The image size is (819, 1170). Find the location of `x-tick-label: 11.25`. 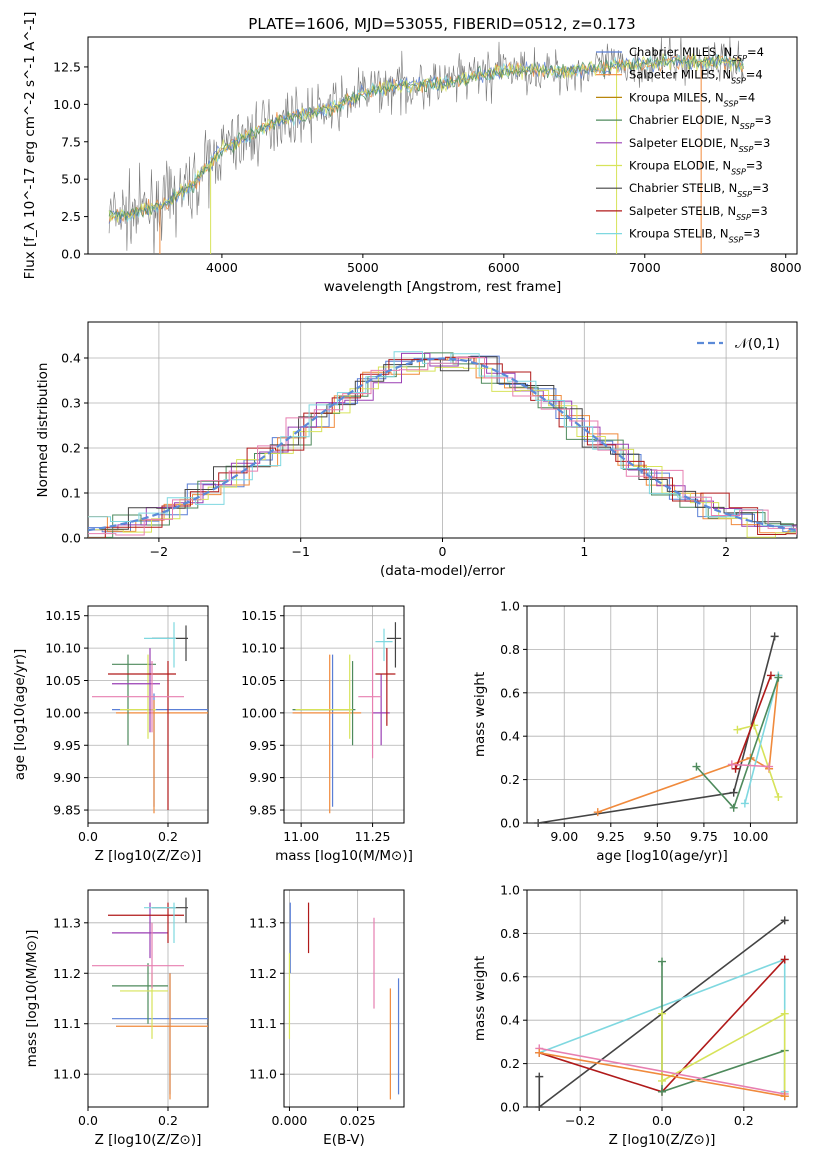

x-tick-label: 11.25 is located at coordinates (373, 836).